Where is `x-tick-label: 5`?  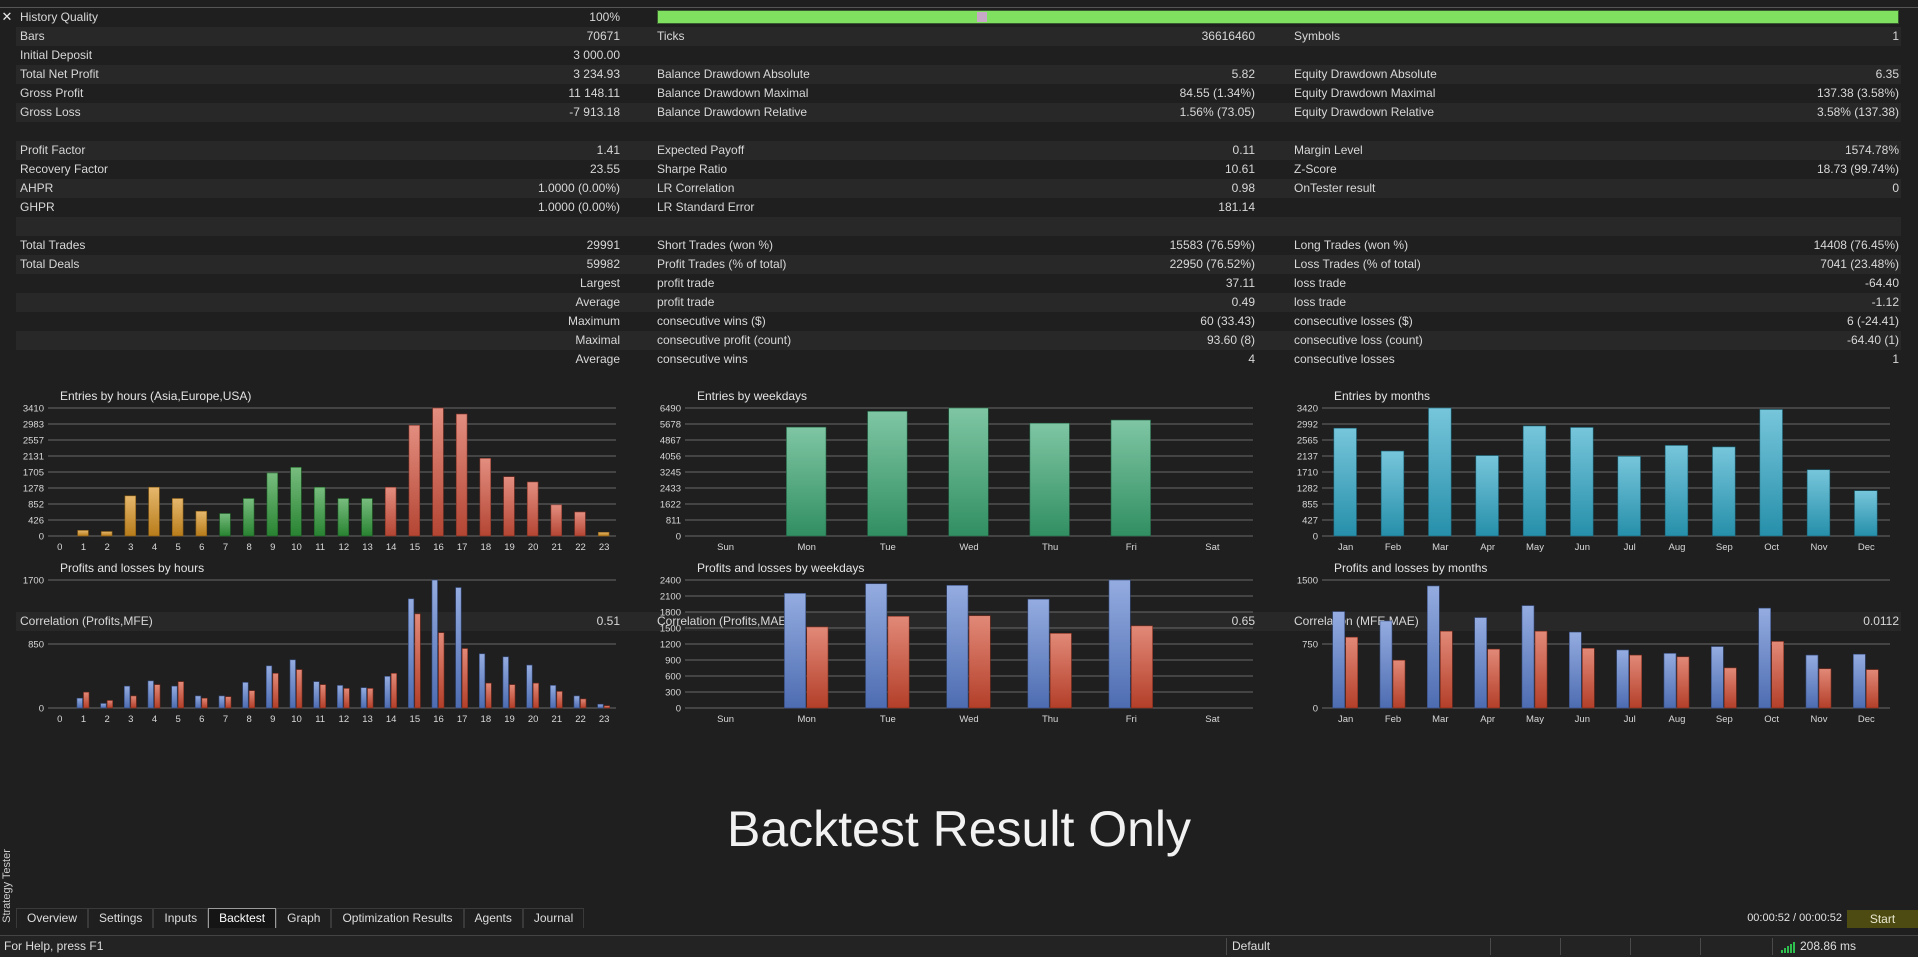
x-tick-label: 5 is located at coordinates (178, 719).